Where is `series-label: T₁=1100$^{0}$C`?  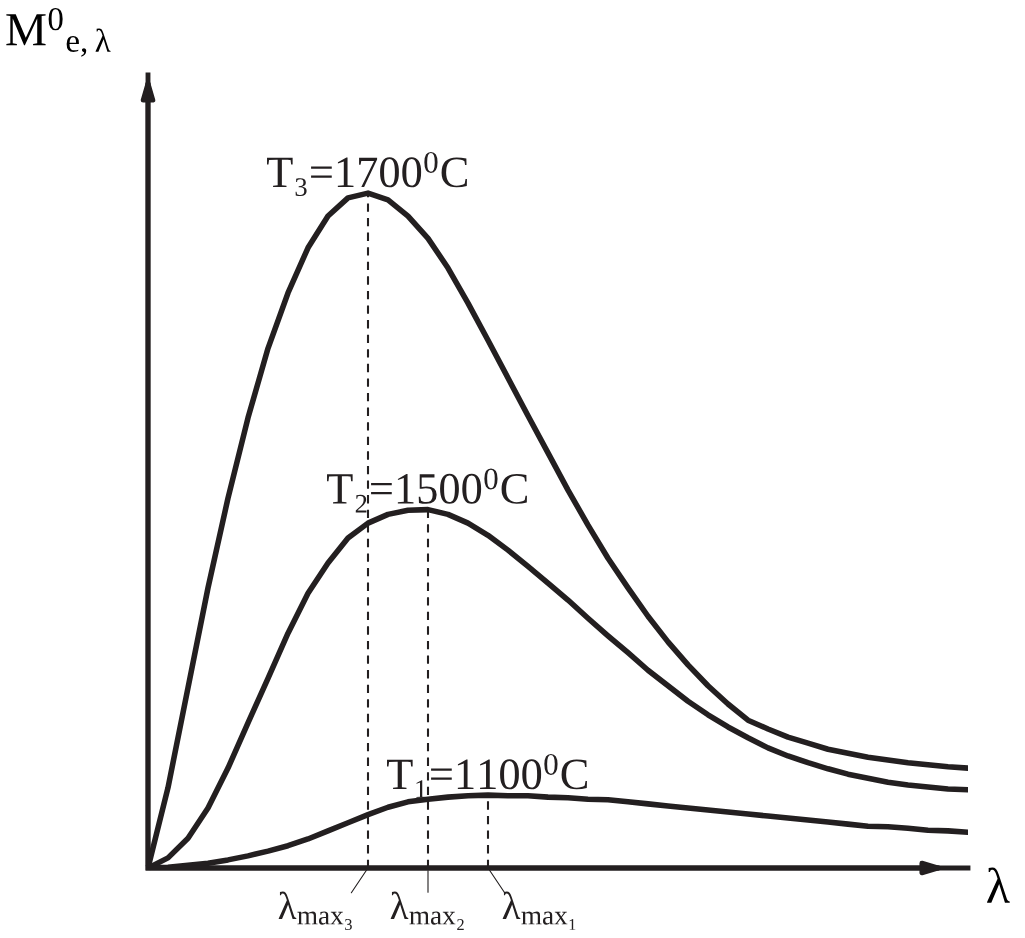 series-label: T₁=1100$^{0}$C is located at coordinates (487, 775).